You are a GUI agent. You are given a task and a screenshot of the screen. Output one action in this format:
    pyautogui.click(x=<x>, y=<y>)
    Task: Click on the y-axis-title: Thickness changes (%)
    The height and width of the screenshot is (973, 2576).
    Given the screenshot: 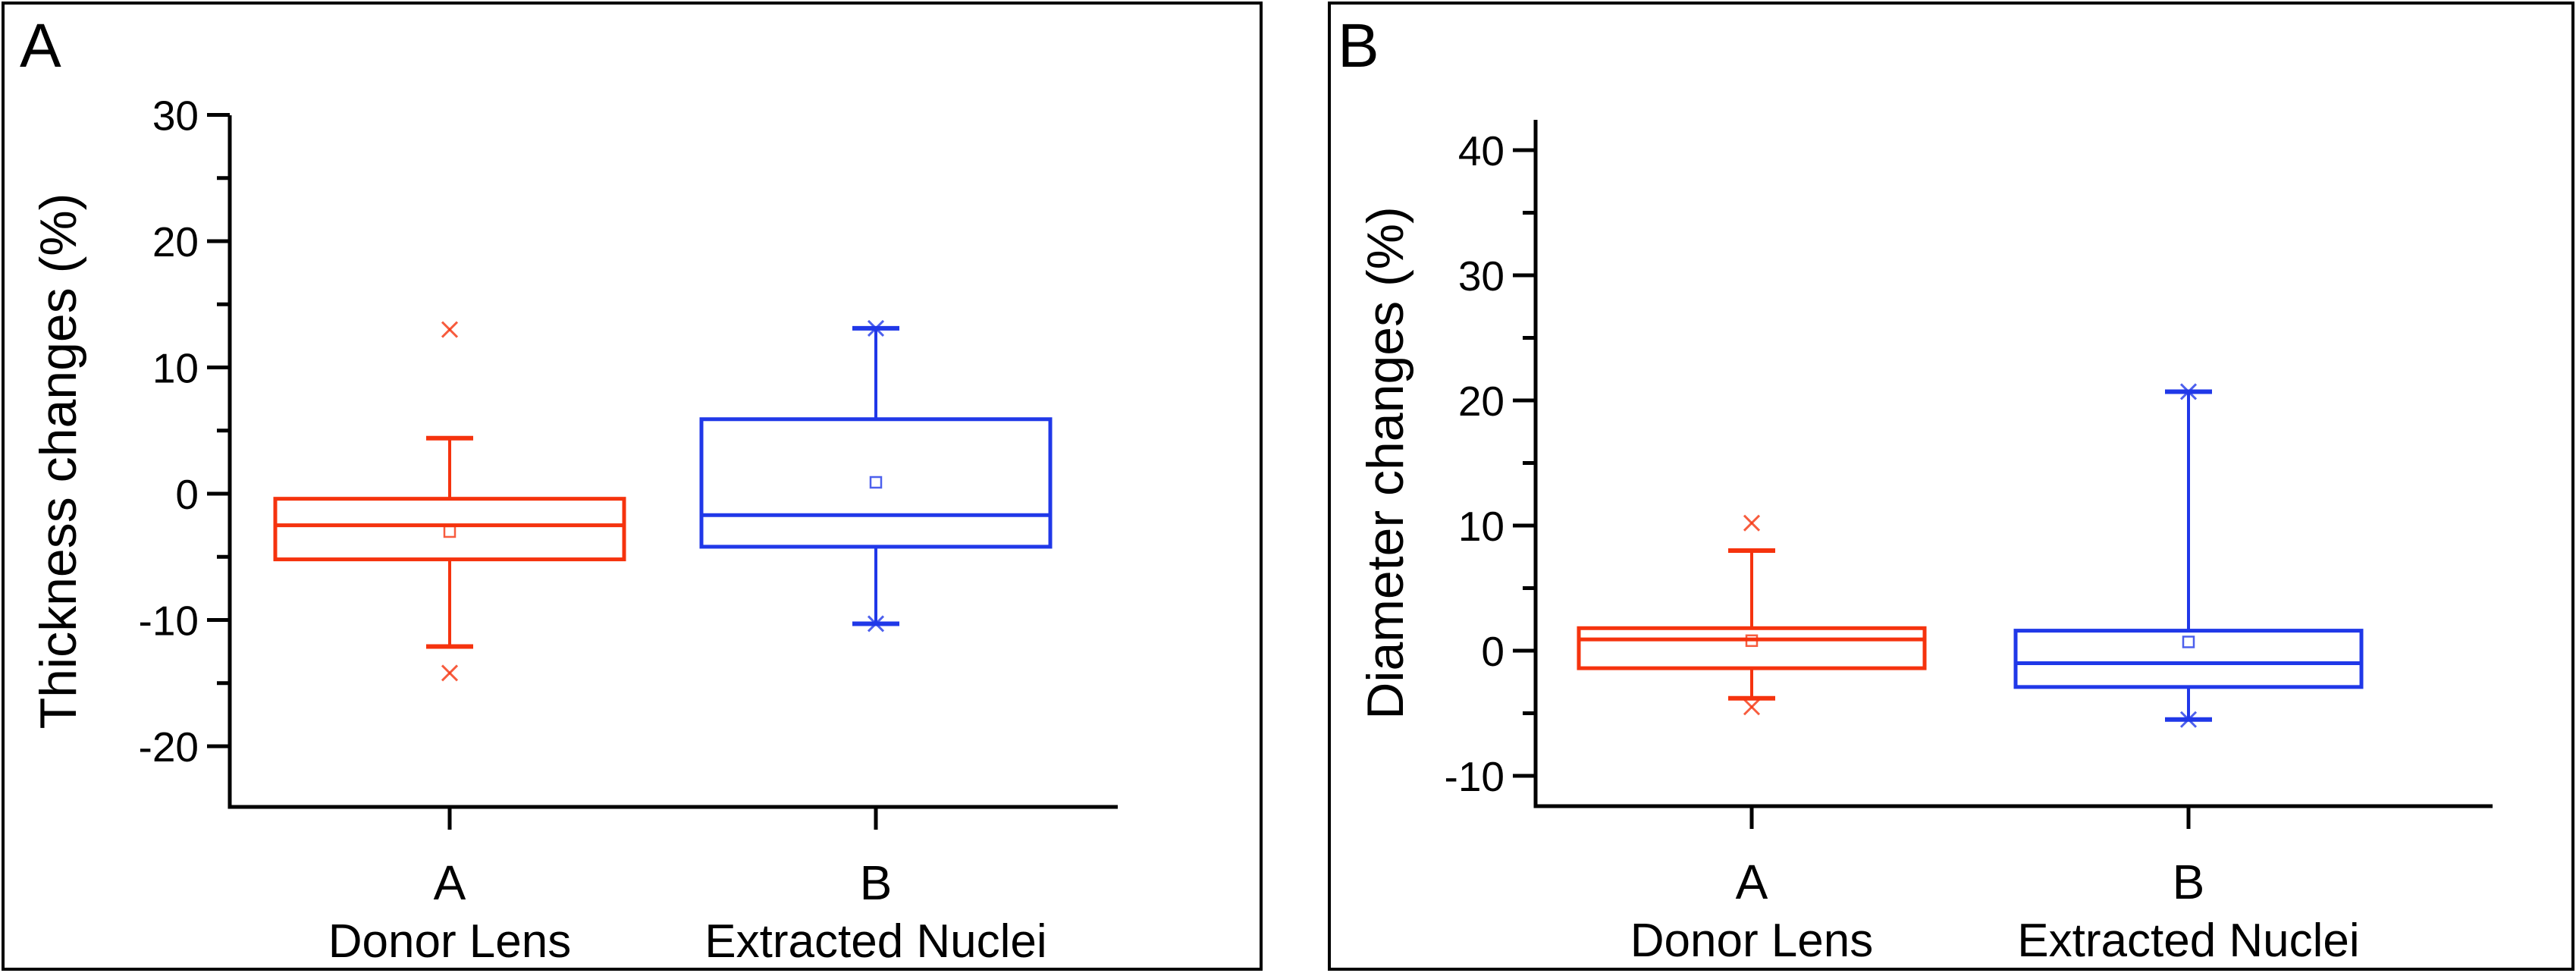 What is the action you would take?
    pyautogui.click(x=58, y=461)
    